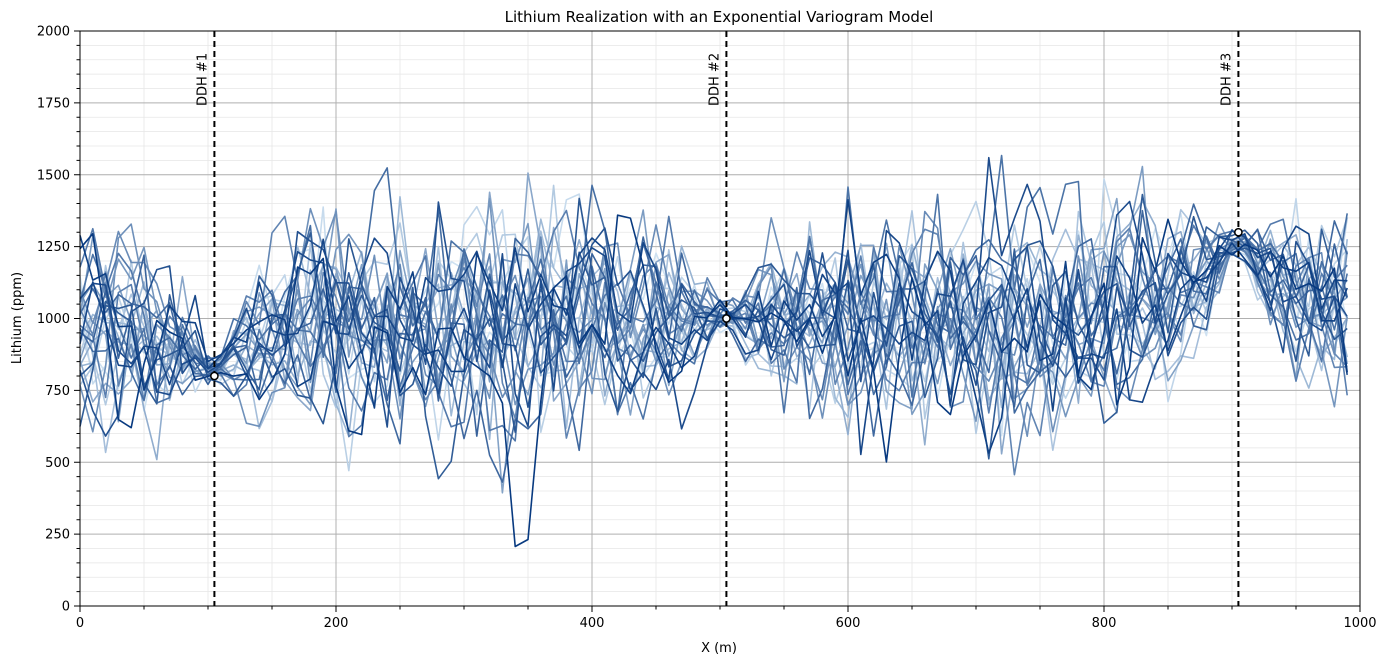 This screenshot has width=1387, height=664. What do you see at coordinates (53, 103) in the screenshot?
I see `y-tick-label: 1750` at bounding box center [53, 103].